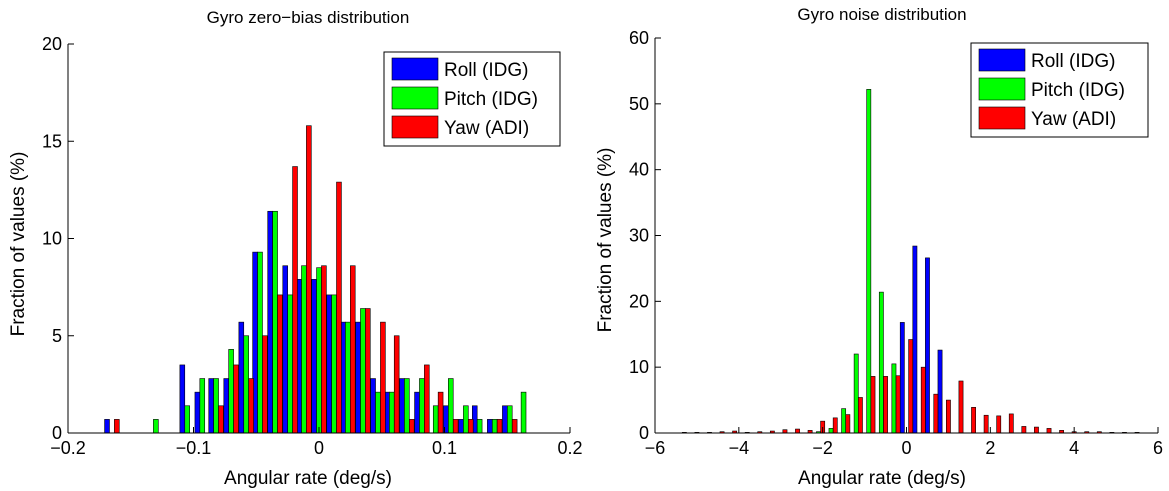 The width and height of the screenshot is (1169, 491). Describe the element at coordinates (57, 336) in the screenshot. I see `left-ytick-label-1: 5` at that location.